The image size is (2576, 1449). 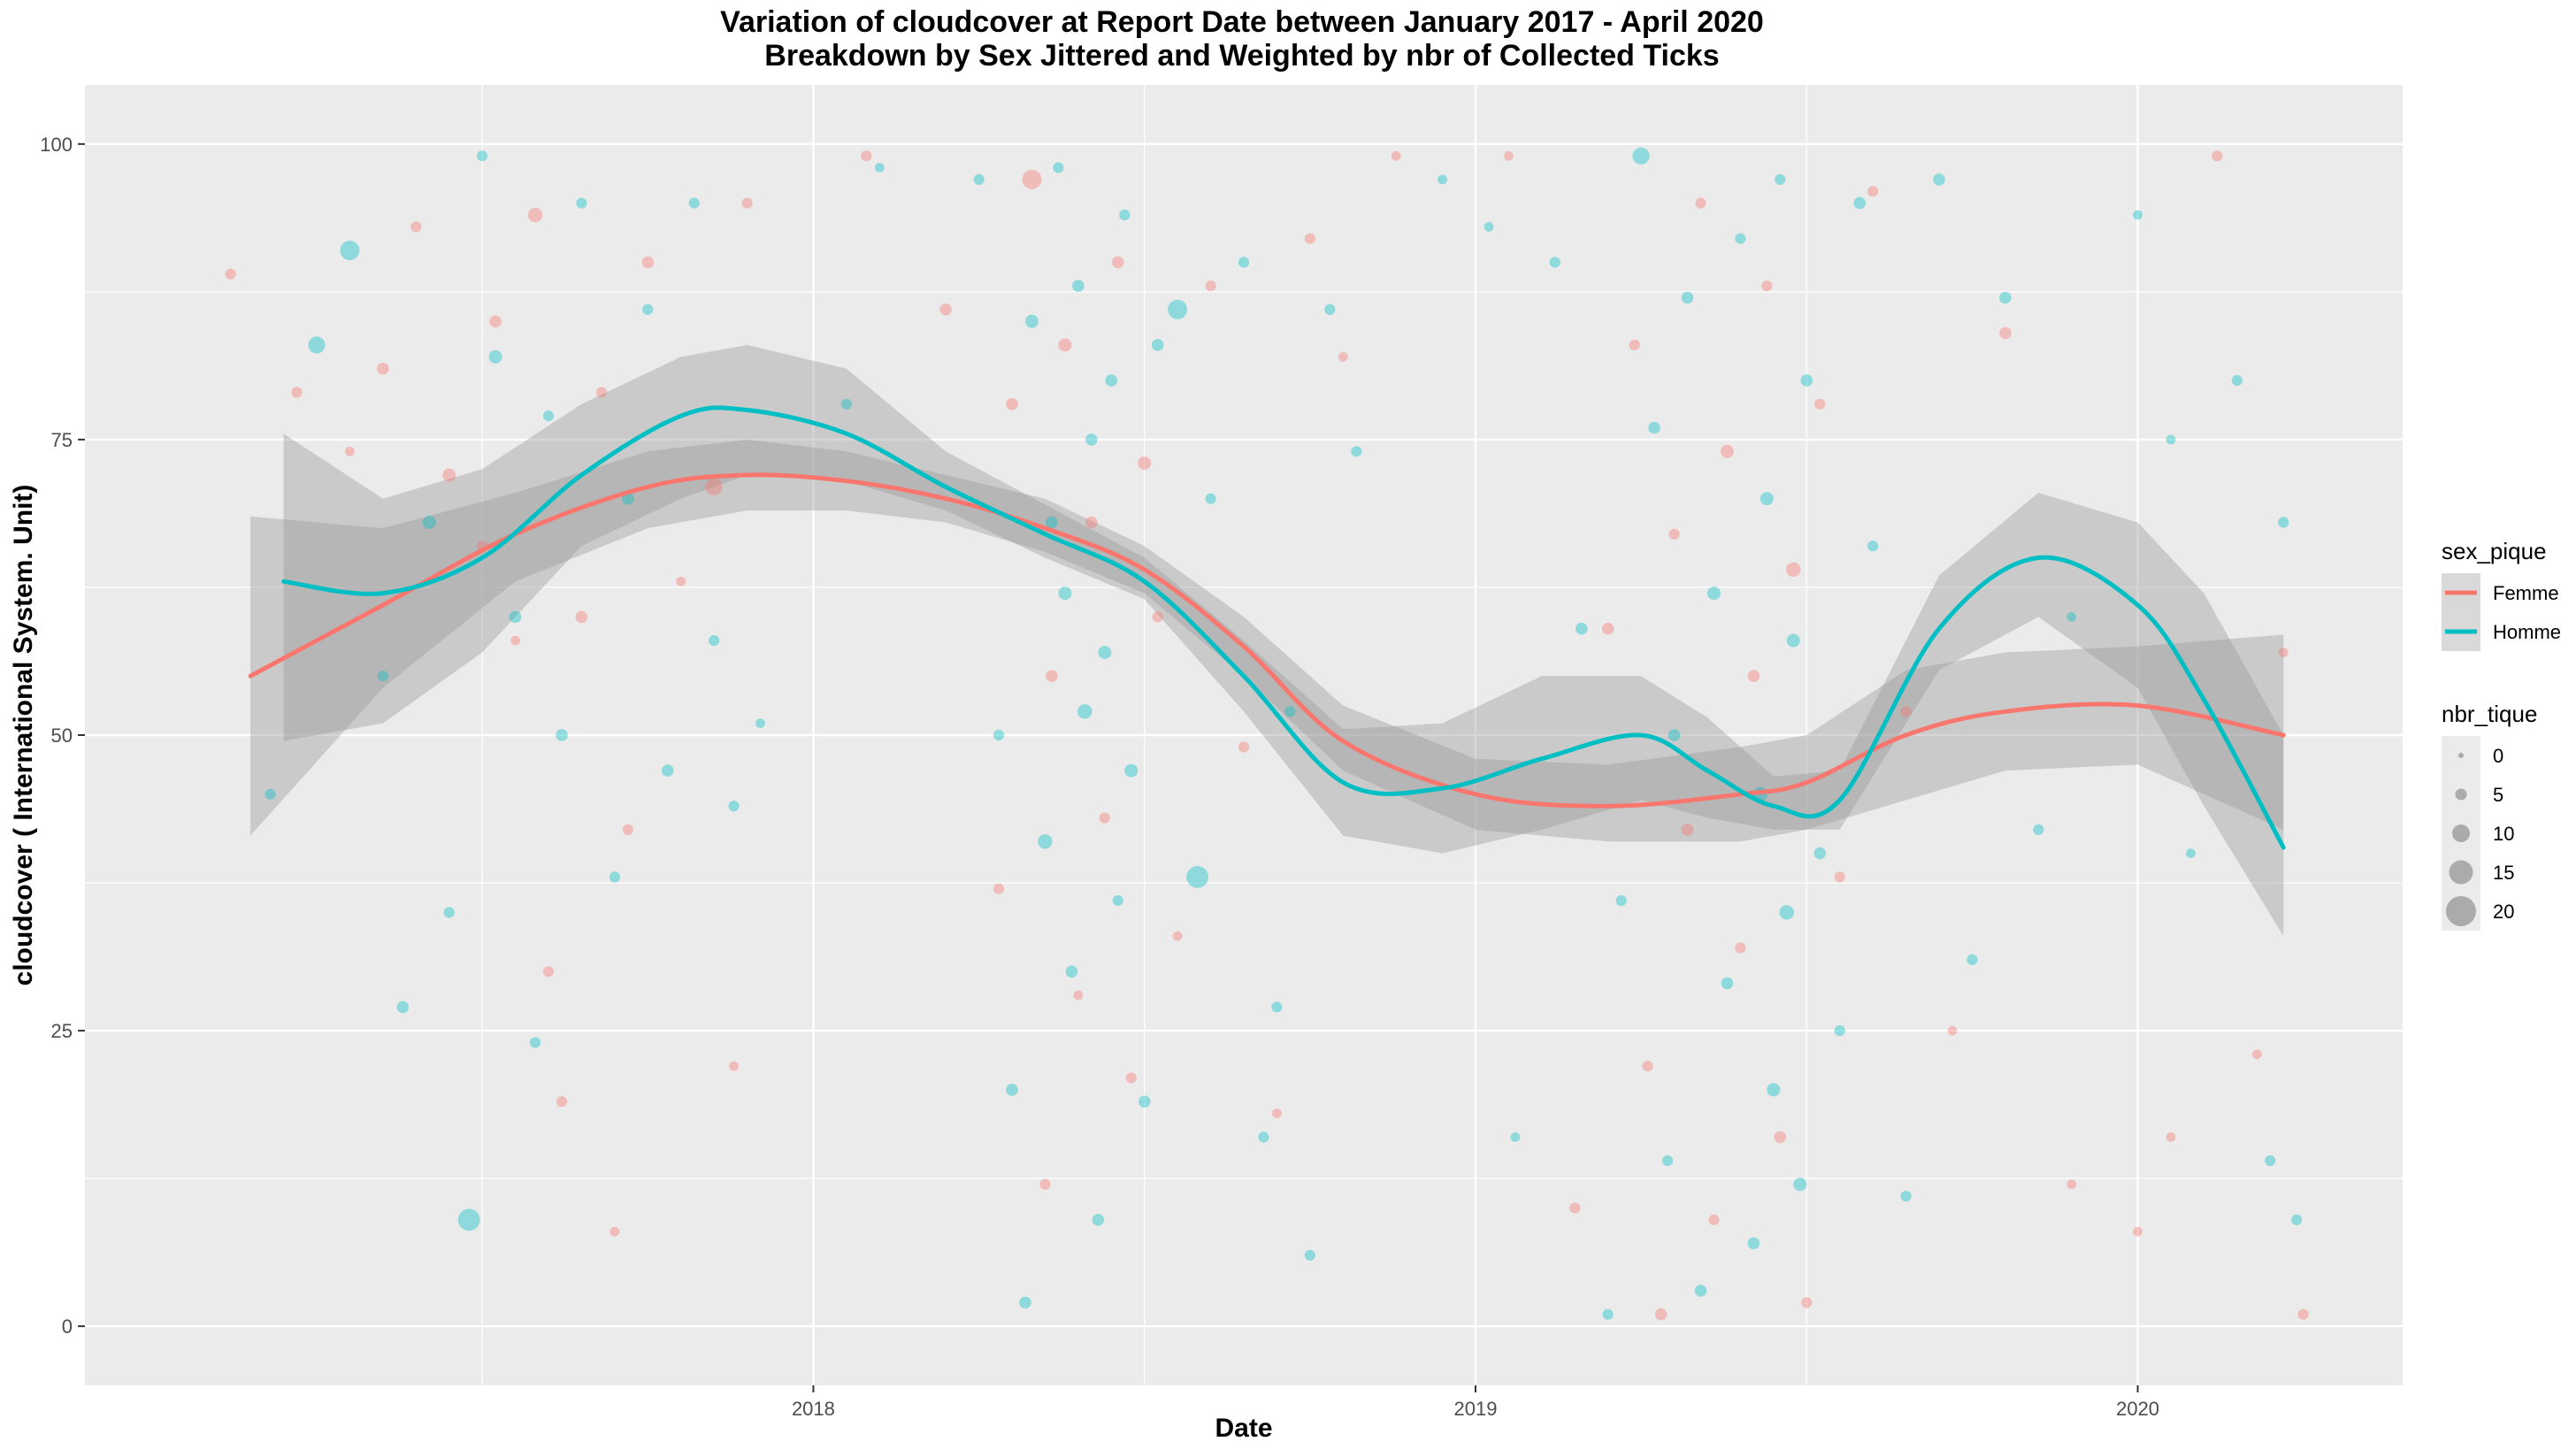 I want to click on legend: sex_pique Femme Homme nbr_tique 0 5 10 15 20, so click(x=2501, y=734).